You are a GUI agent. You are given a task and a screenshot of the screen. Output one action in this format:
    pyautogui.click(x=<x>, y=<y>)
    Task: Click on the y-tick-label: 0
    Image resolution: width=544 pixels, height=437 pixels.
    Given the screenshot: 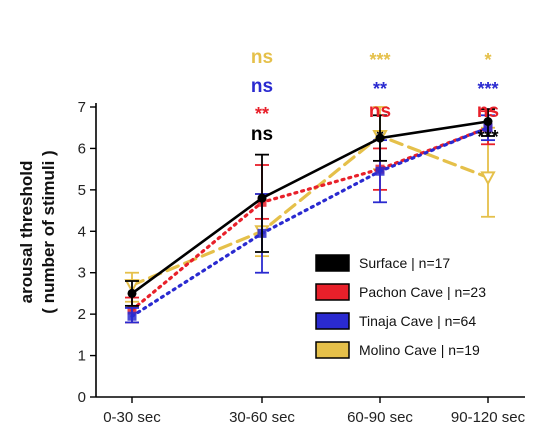 What is the action you would take?
    pyautogui.click(x=82, y=397)
    